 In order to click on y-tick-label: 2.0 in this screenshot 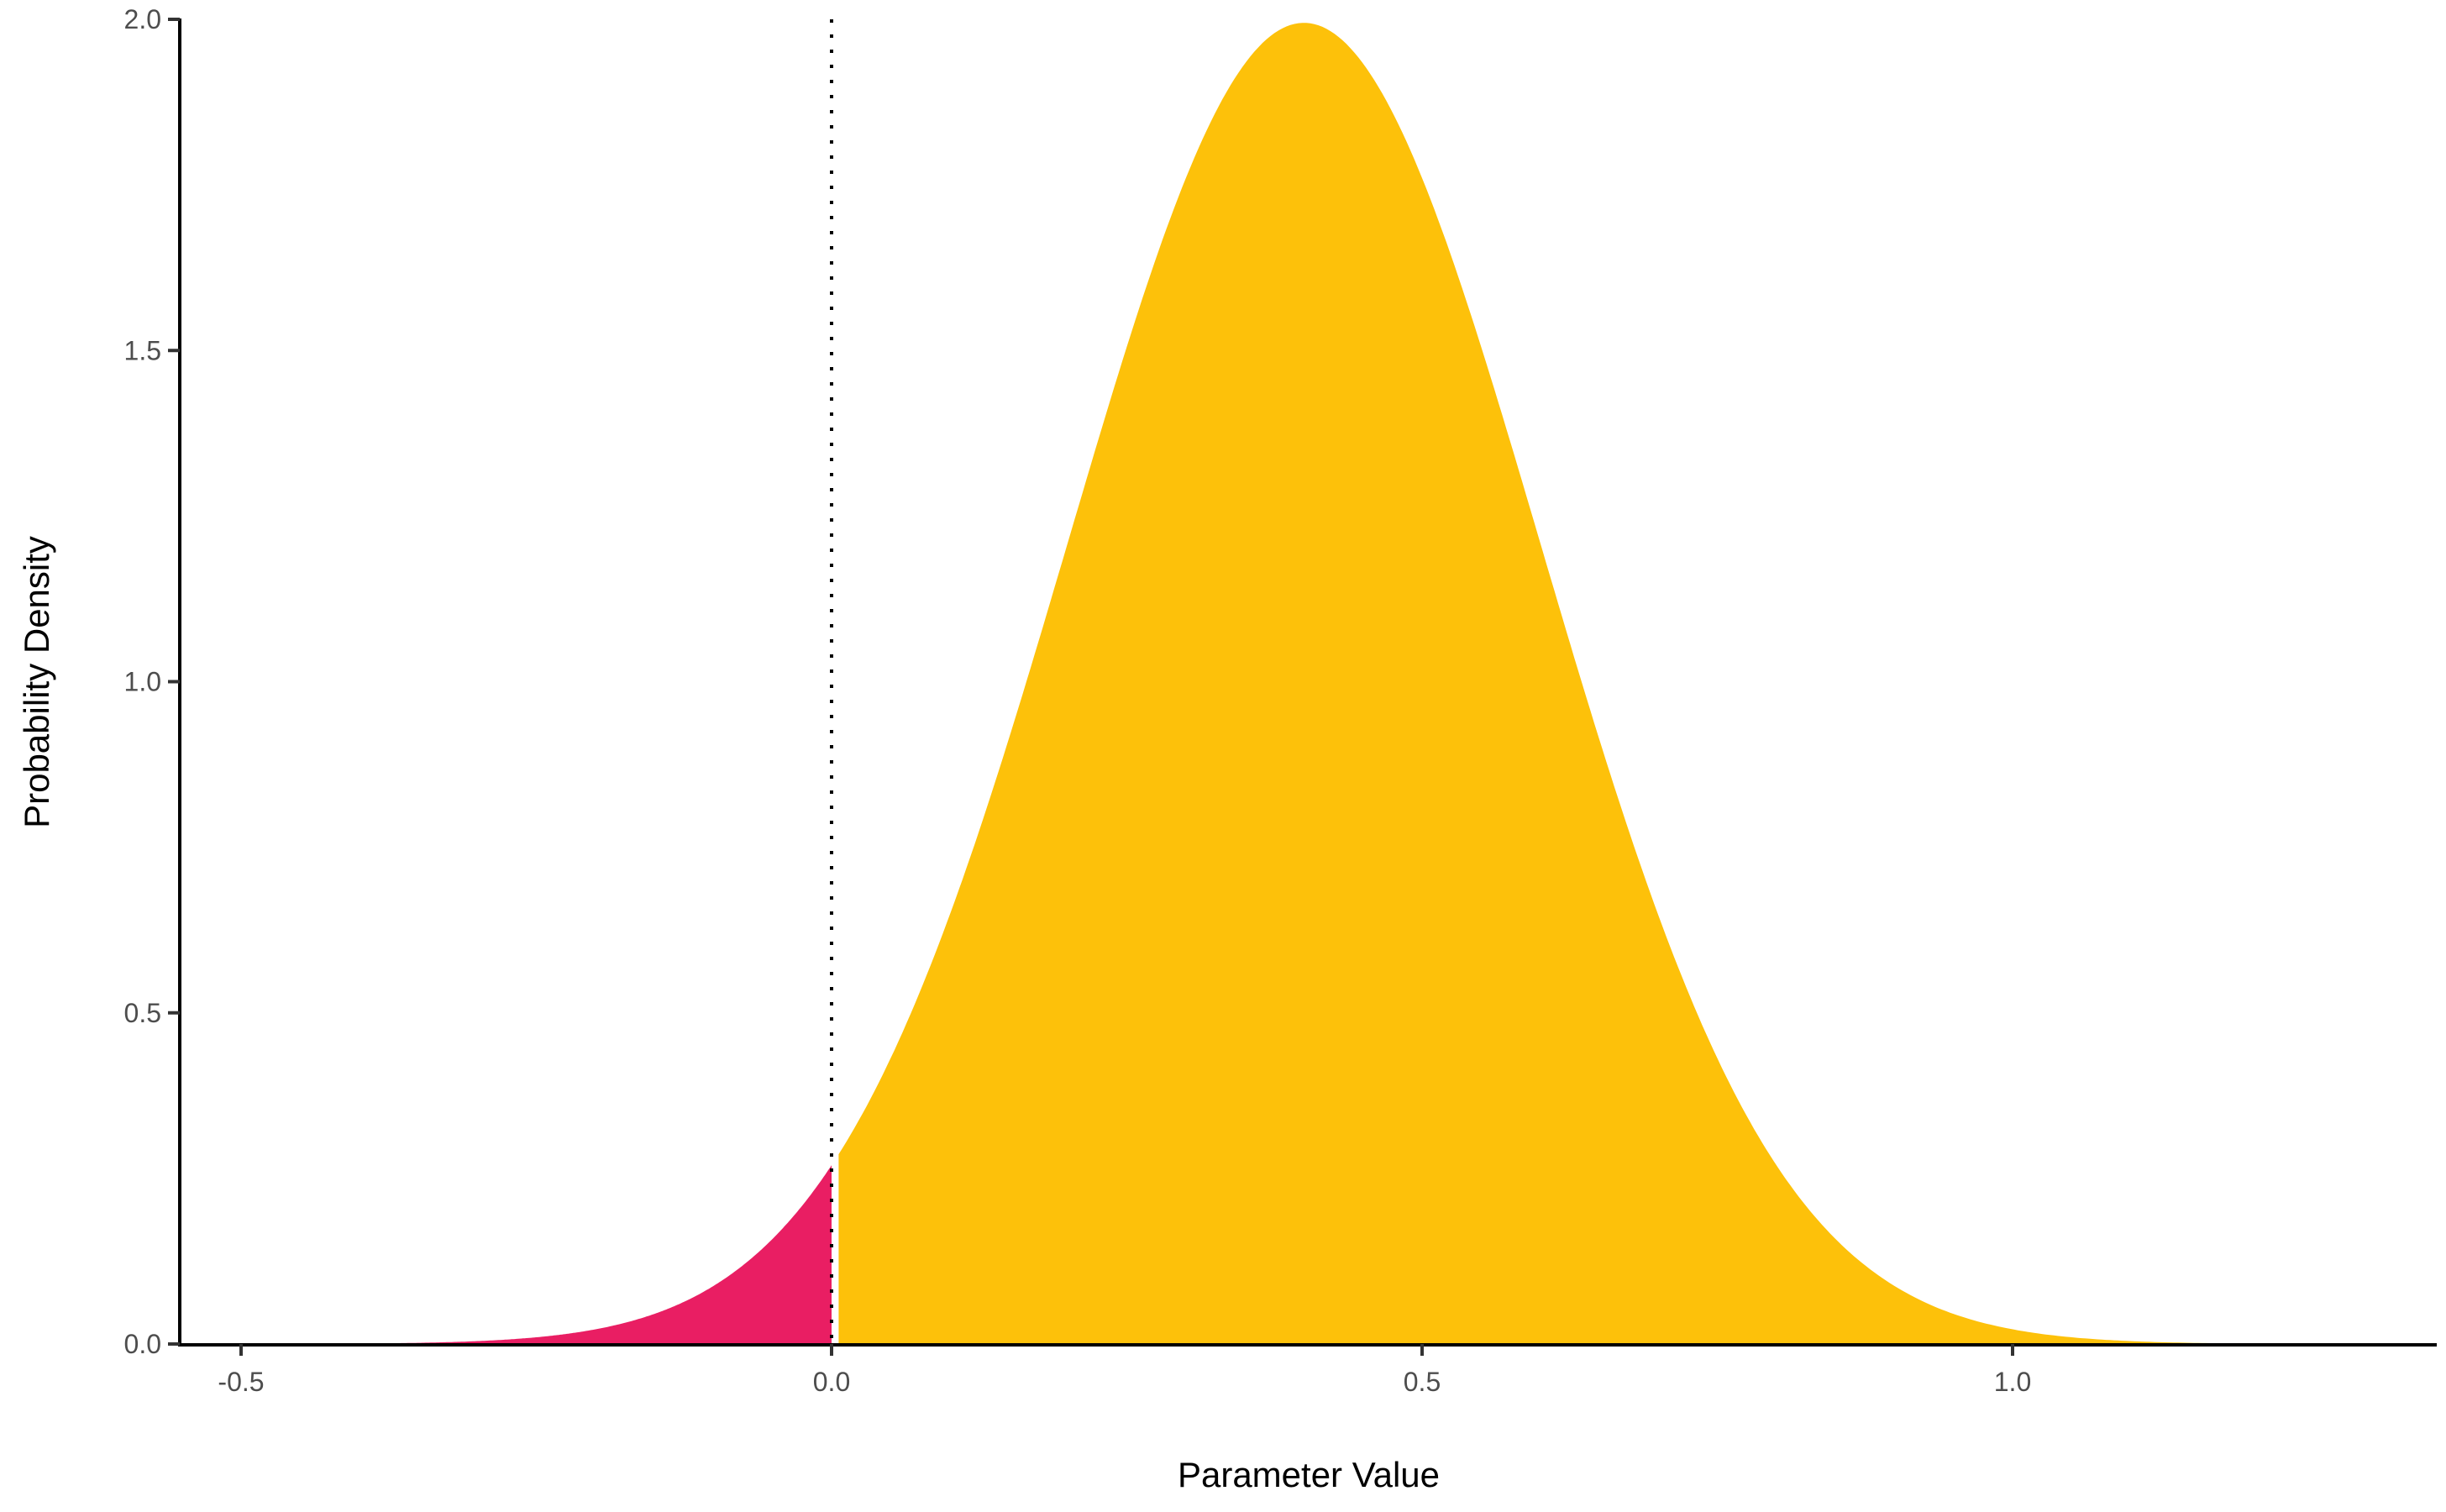, I will do `click(142, 19)`.